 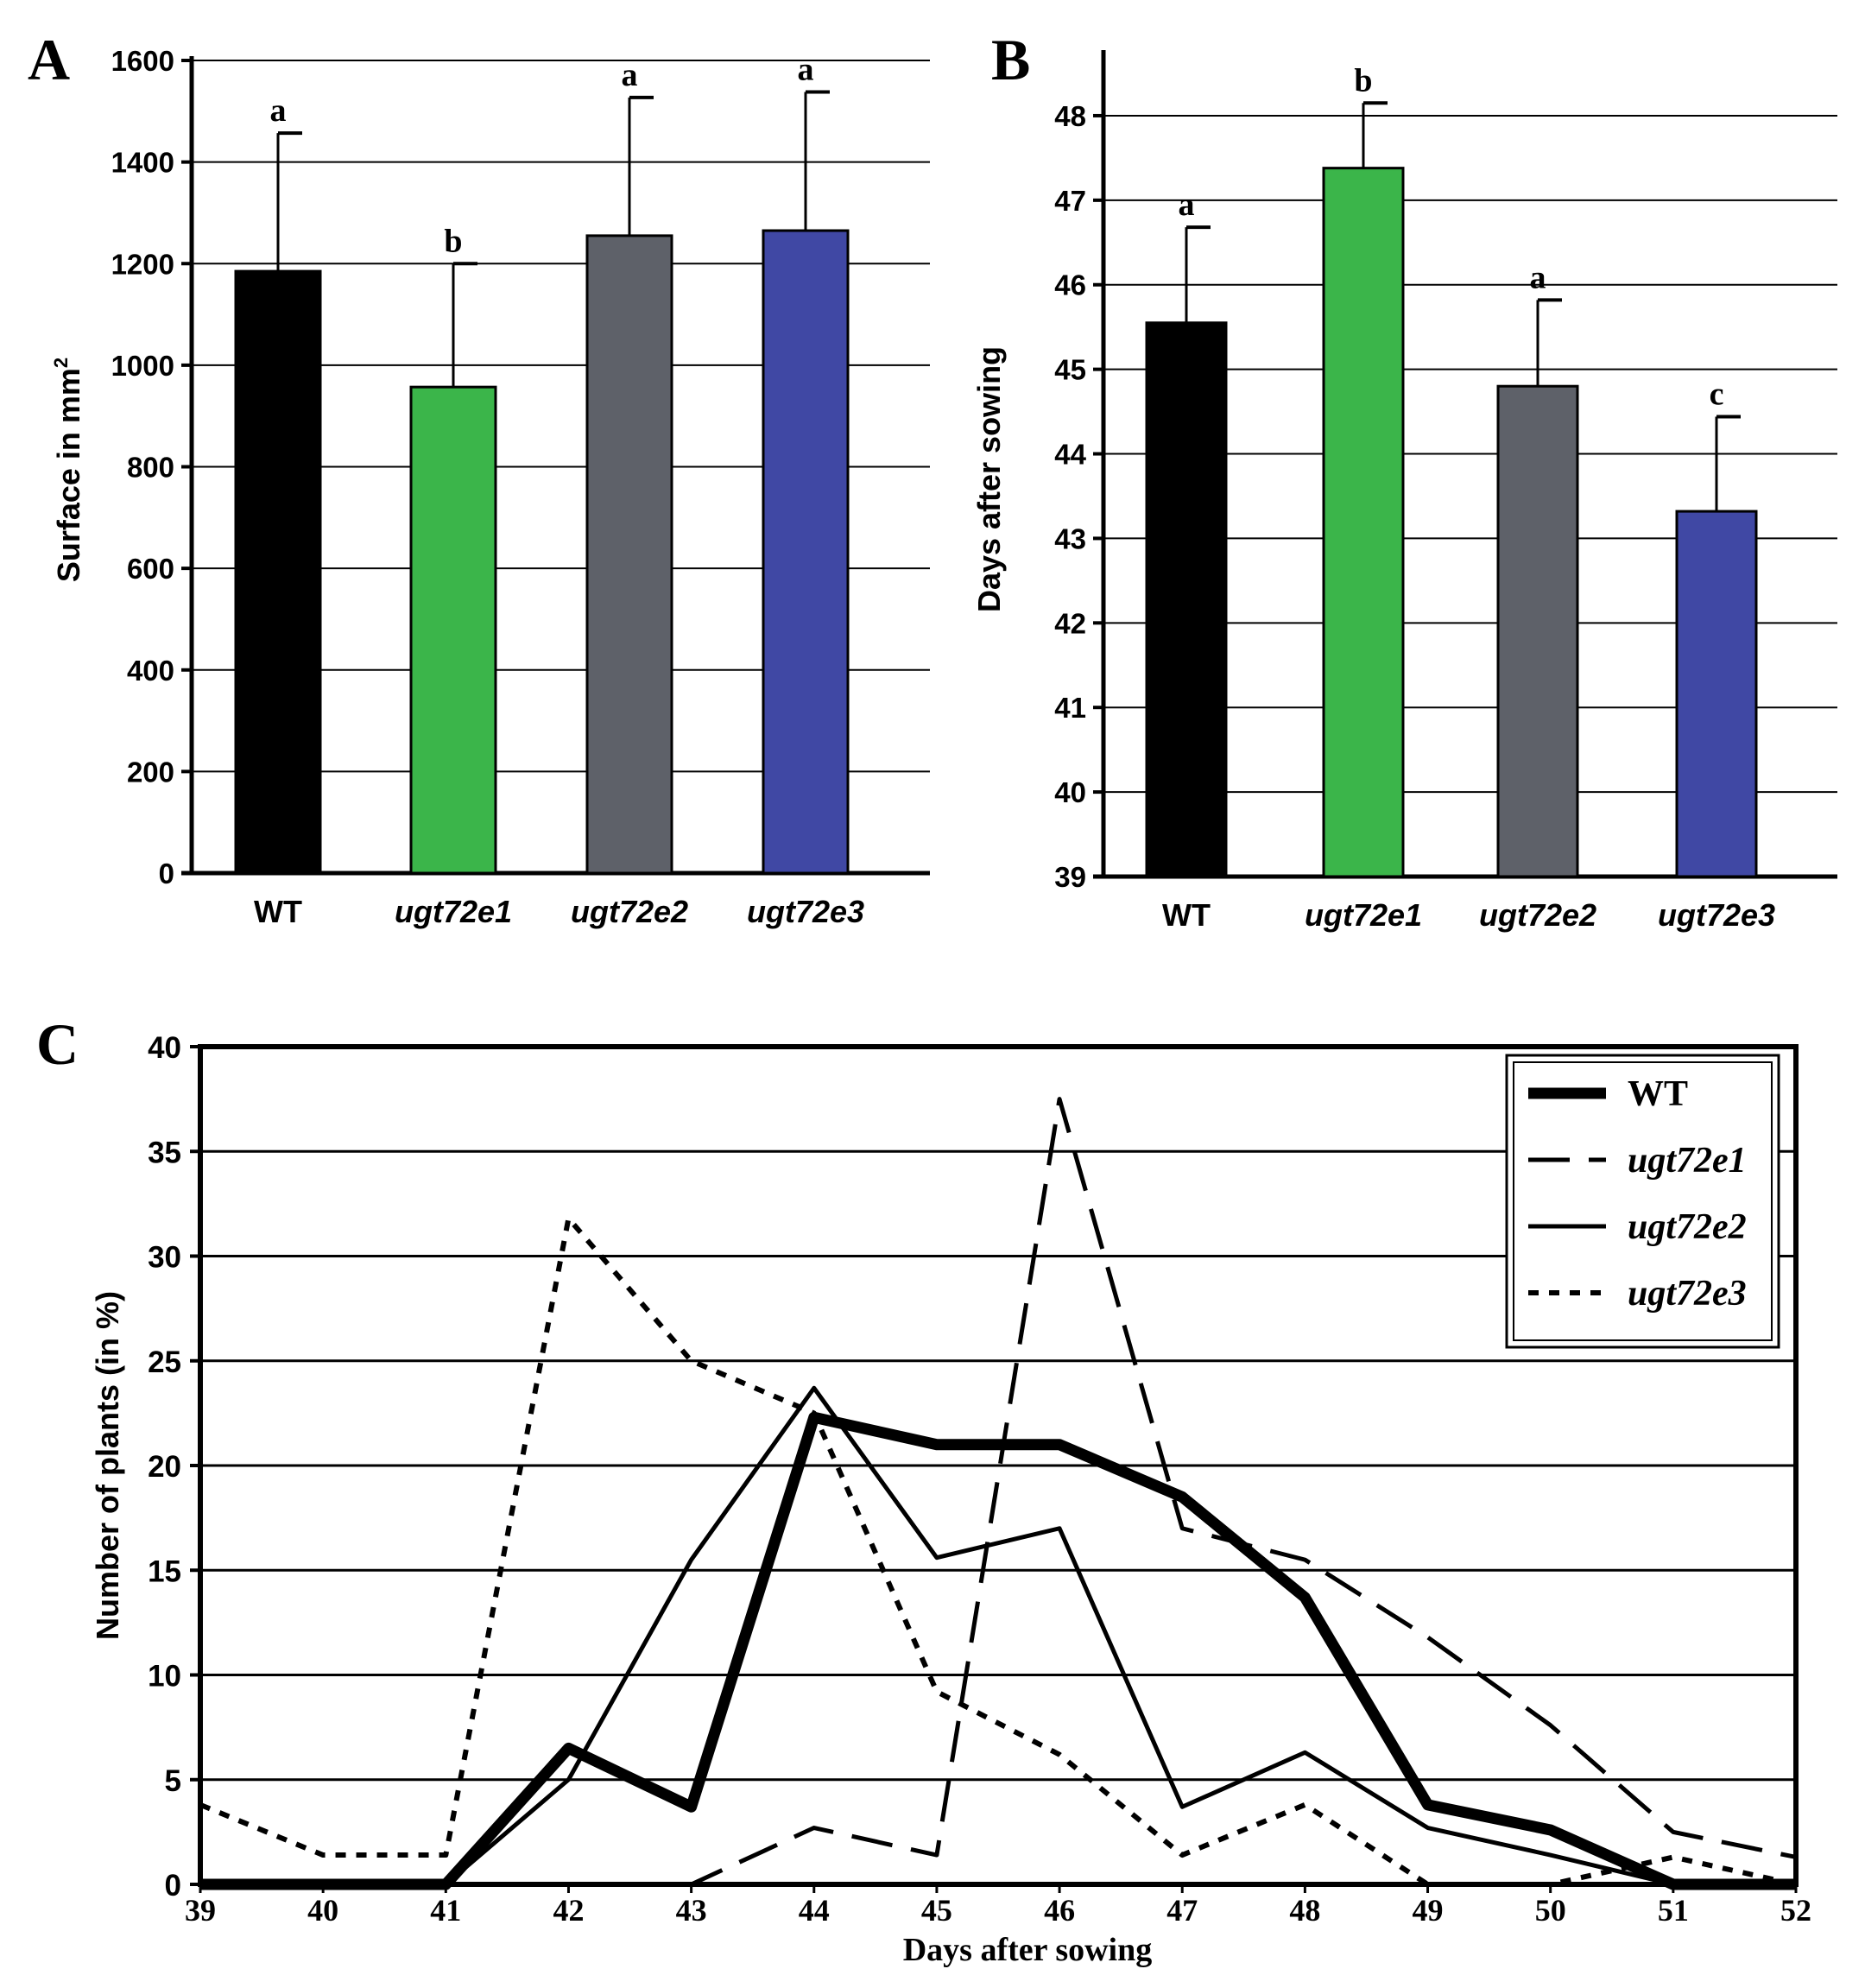 I want to click on x-tick-label: 39, so click(x=201, y=1910).